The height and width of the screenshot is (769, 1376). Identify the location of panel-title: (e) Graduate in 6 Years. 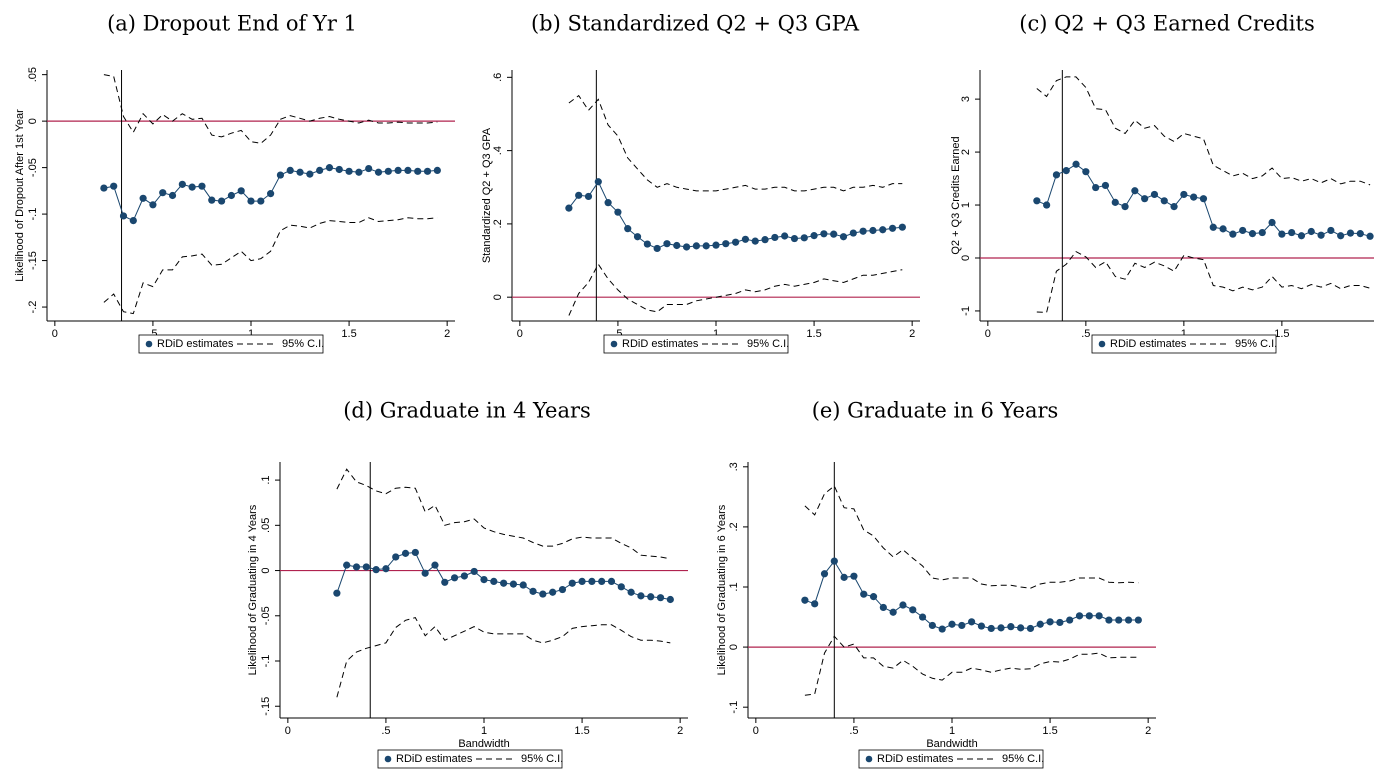
(935, 411).